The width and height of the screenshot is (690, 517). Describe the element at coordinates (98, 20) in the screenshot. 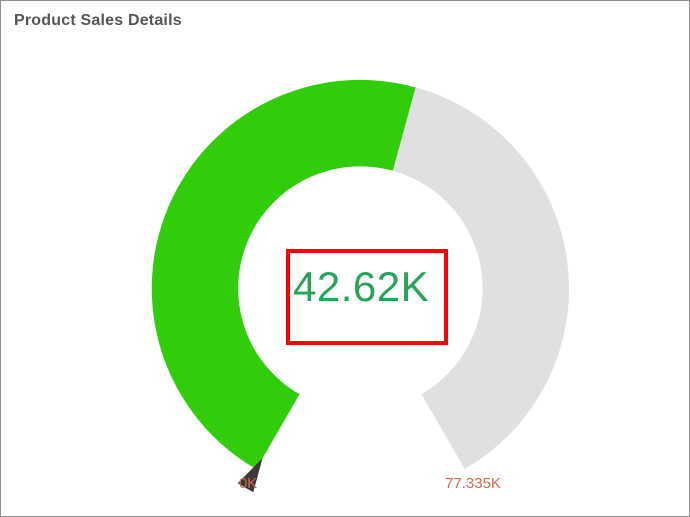

I see `chart-title: Product Sales Details` at that location.